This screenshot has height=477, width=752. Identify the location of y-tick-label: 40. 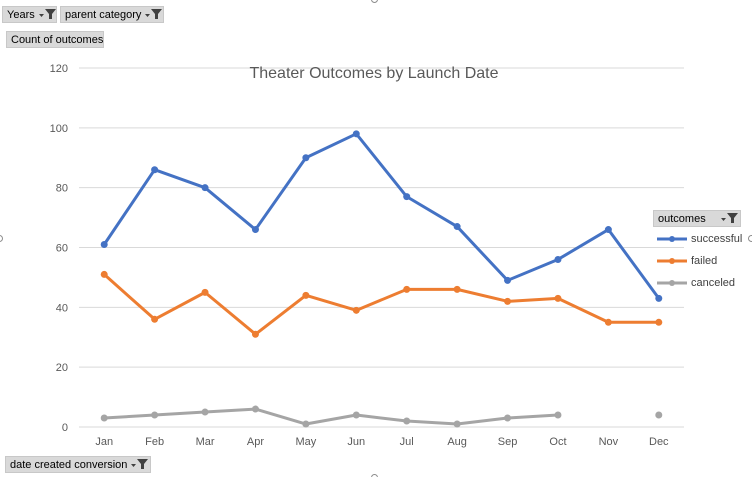
(62, 308).